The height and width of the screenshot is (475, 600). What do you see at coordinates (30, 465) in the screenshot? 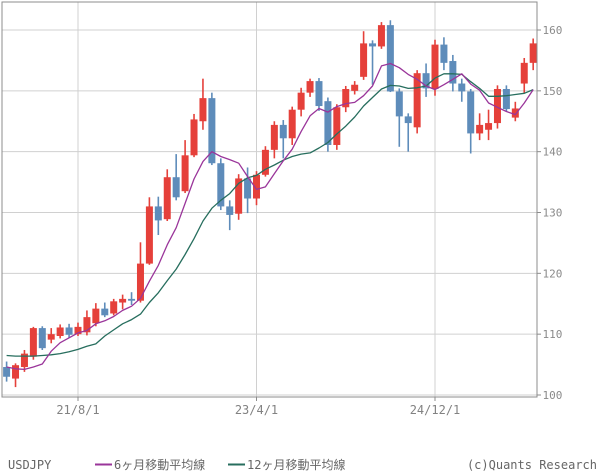
I see `series-symbol-label: USDJPY` at bounding box center [30, 465].